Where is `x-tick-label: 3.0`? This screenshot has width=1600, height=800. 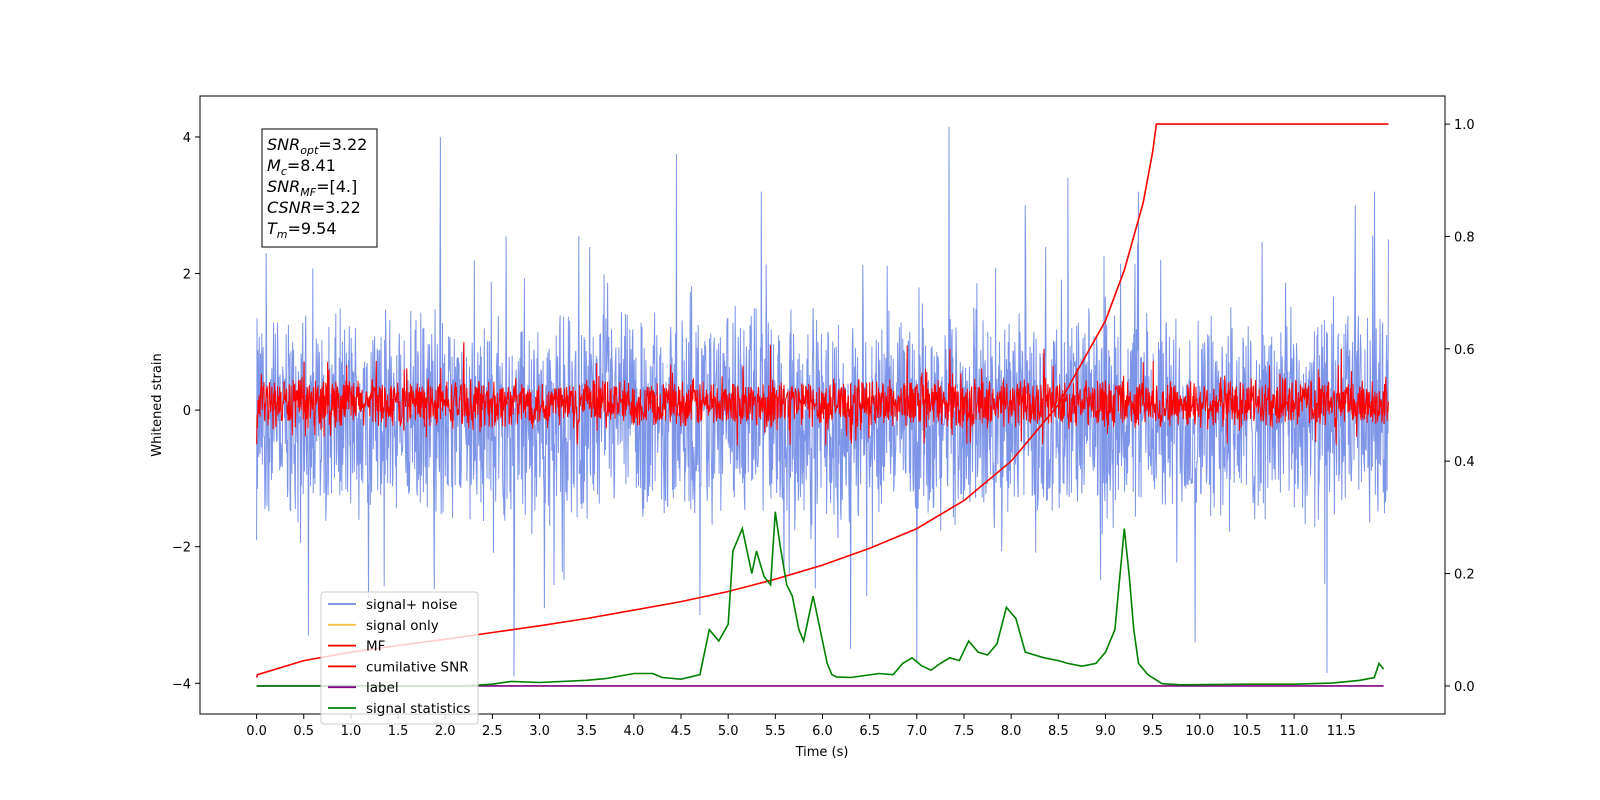
x-tick-label: 3.0 is located at coordinates (539, 731).